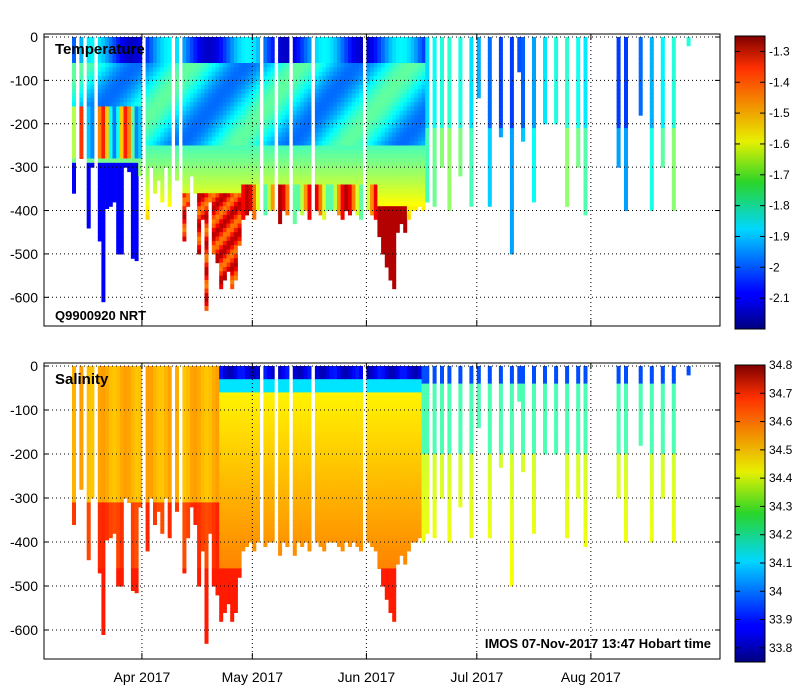  Describe the element at coordinates (779, 144) in the screenshot. I see `colorbar-tick-label: -1.6` at that location.